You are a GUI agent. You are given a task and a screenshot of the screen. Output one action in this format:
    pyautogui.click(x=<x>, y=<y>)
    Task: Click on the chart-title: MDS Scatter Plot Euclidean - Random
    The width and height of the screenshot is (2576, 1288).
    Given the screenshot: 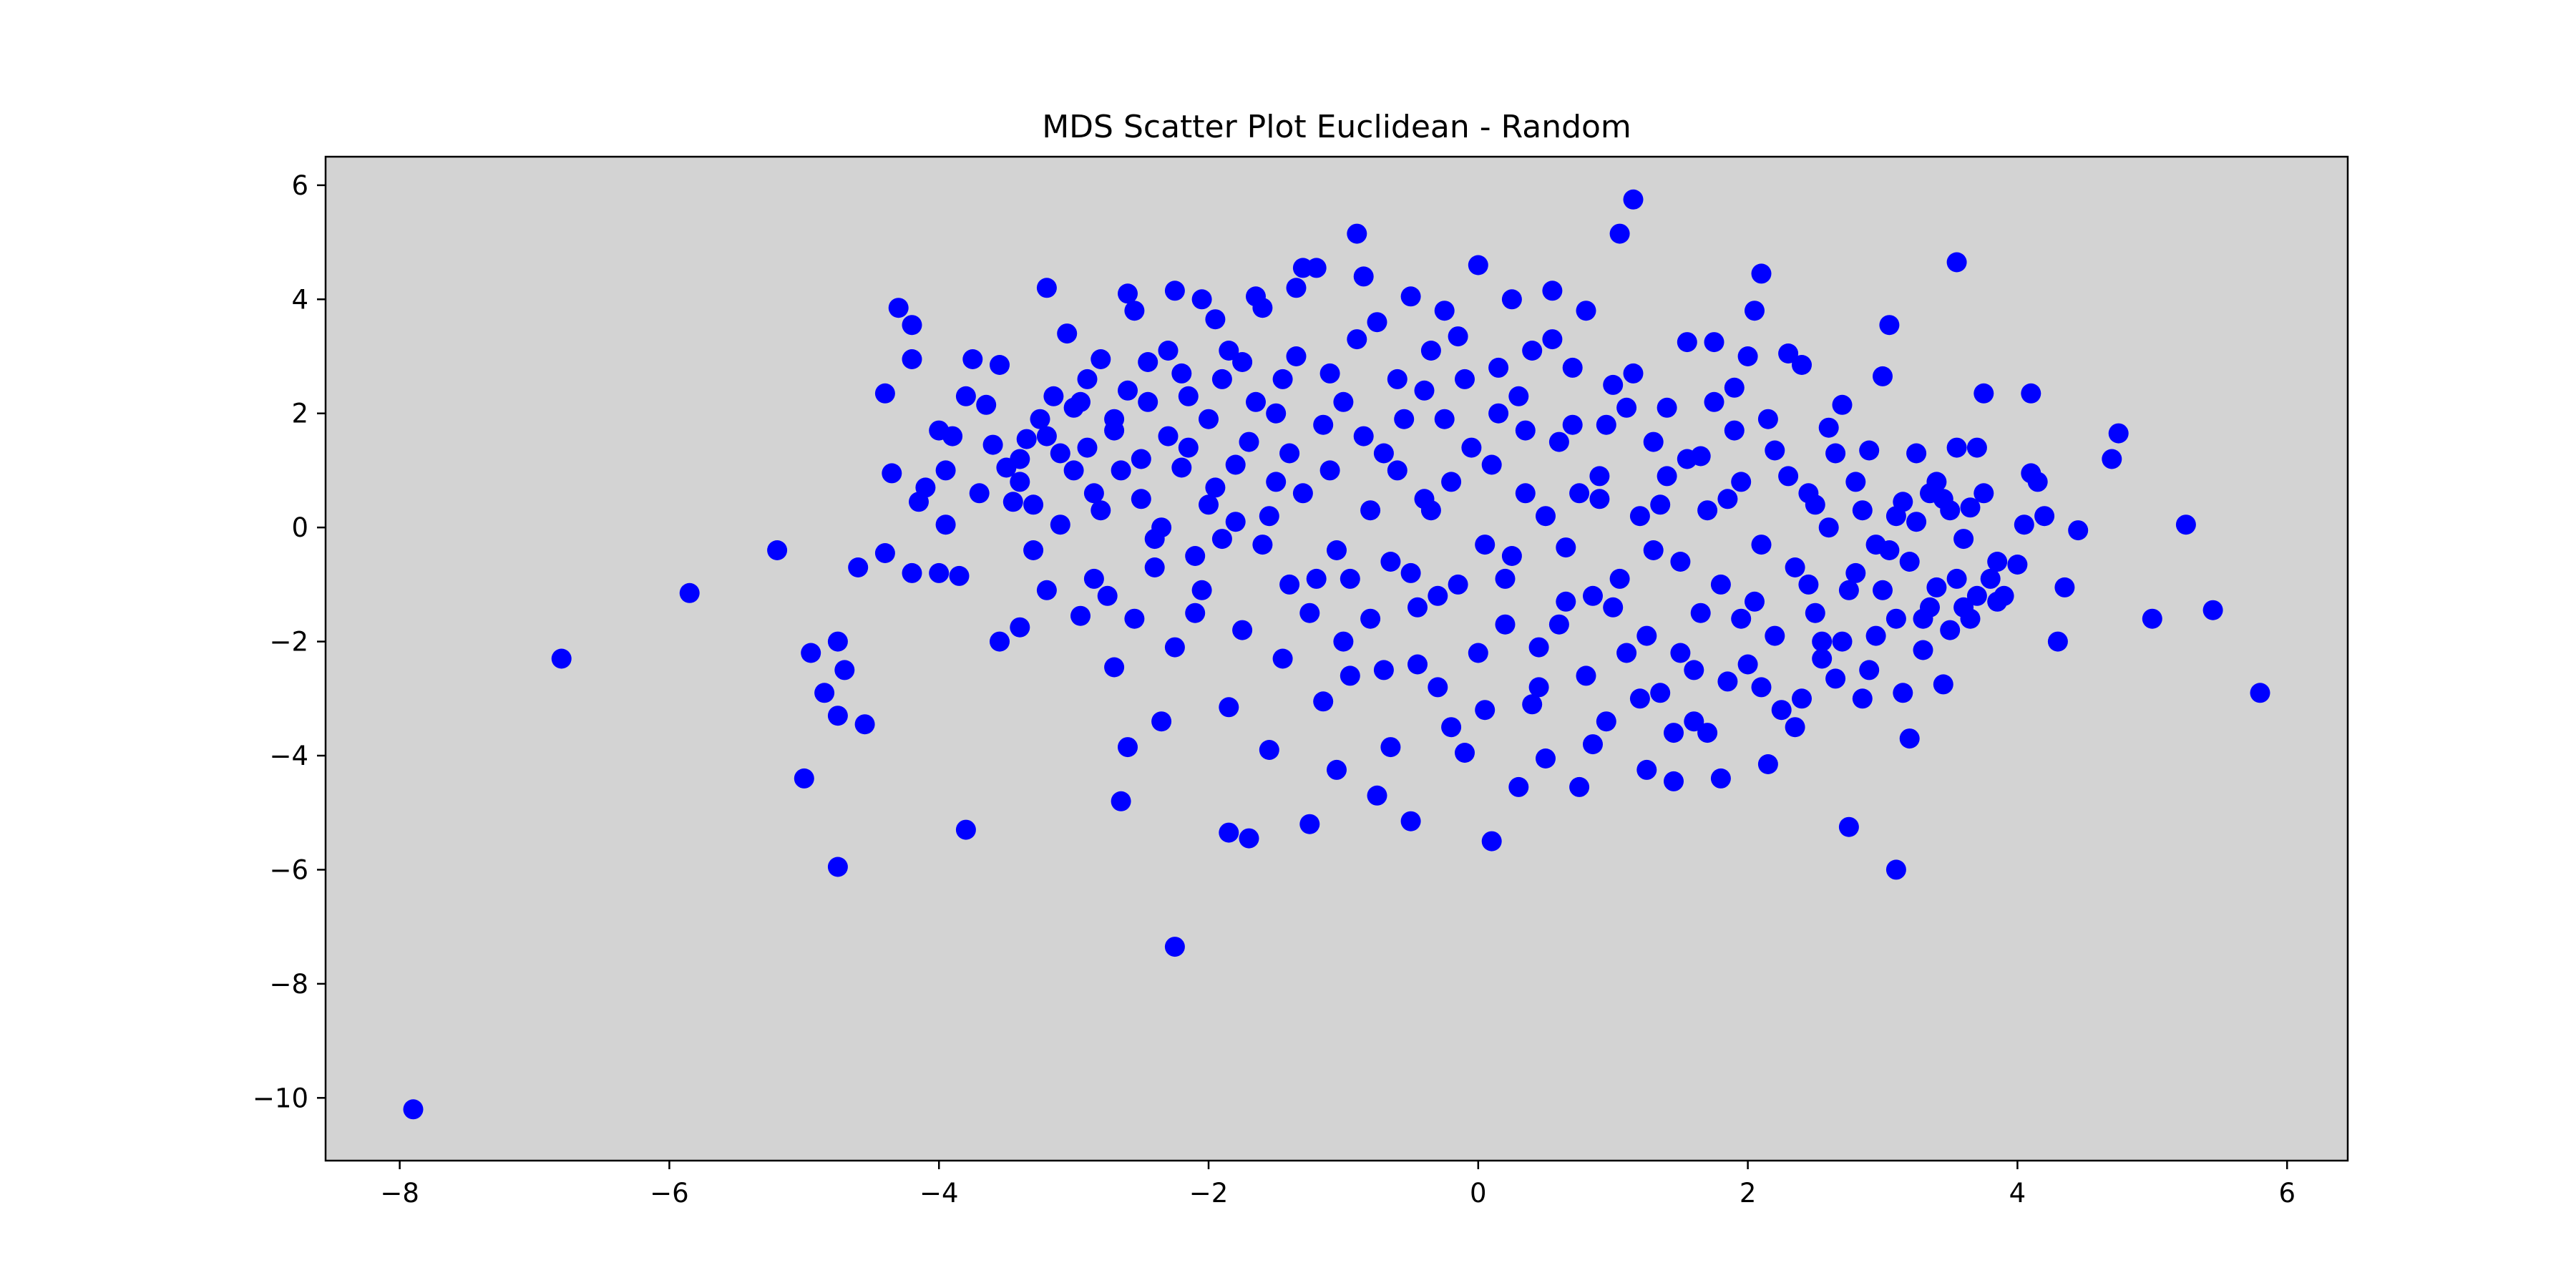 What is the action you would take?
    pyautogui.click(x=1336, y=127)
    